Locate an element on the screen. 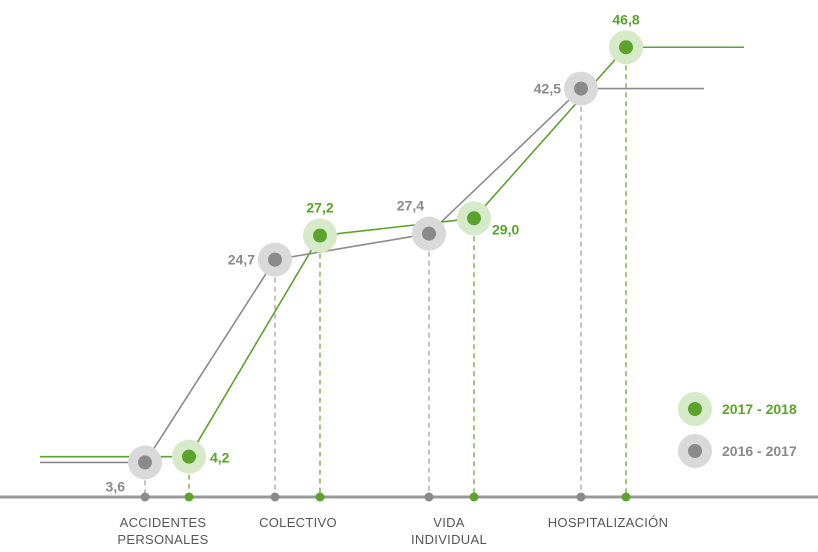 The image size is (818, 552). legend-label: 2017 - 2018 is located at coordinates (759, 409).